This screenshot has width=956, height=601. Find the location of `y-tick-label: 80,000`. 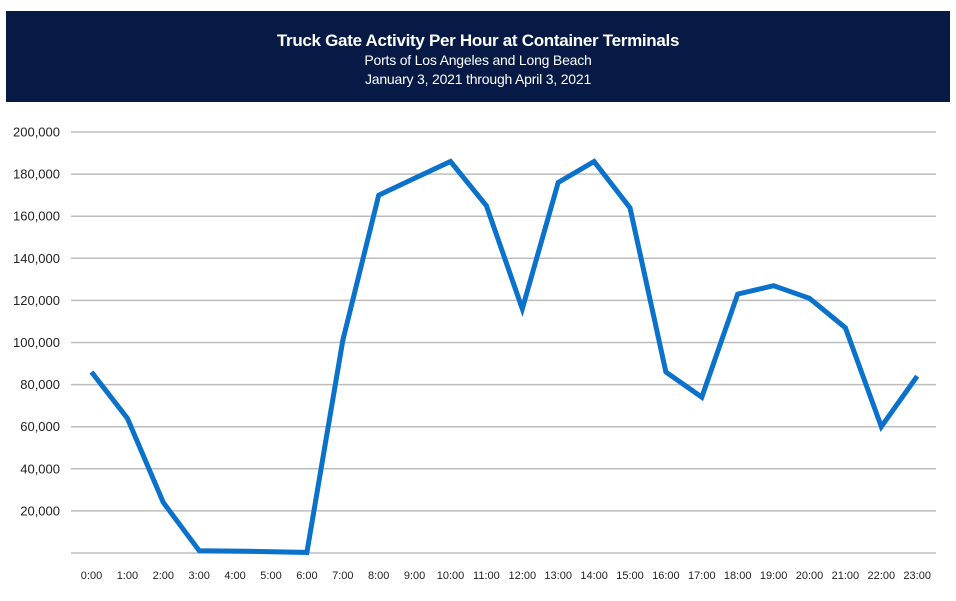

y-tick-label: 80,000 is located at coordinates (40, 384).